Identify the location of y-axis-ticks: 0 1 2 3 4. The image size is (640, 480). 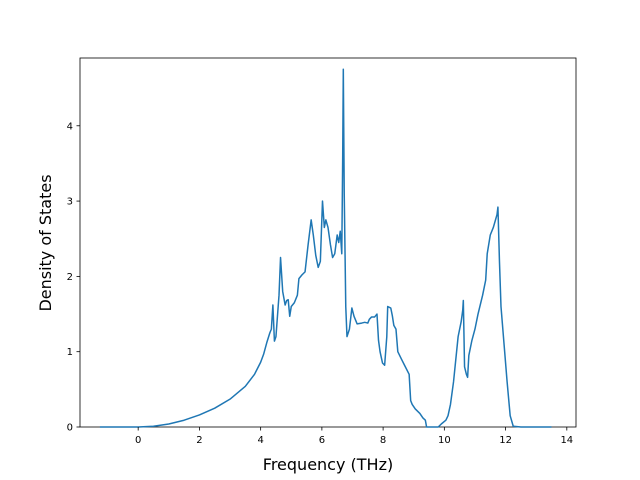
(73, 277).